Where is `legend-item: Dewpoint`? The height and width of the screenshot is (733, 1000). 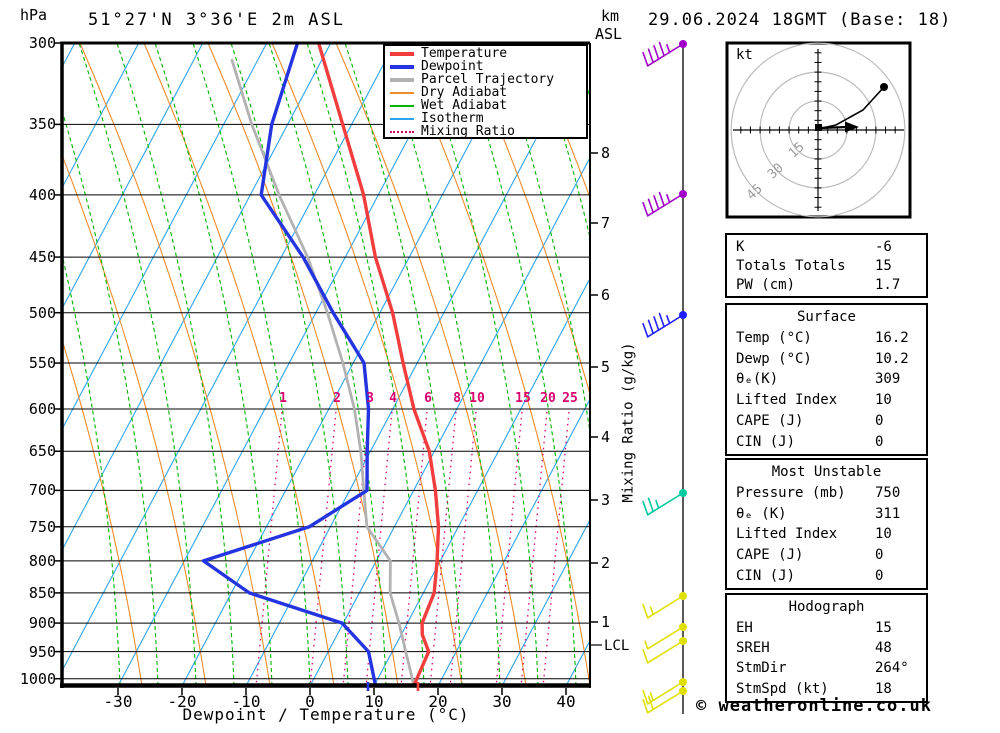 legend-item: Dewpoint is located at coordinates (485, 66).